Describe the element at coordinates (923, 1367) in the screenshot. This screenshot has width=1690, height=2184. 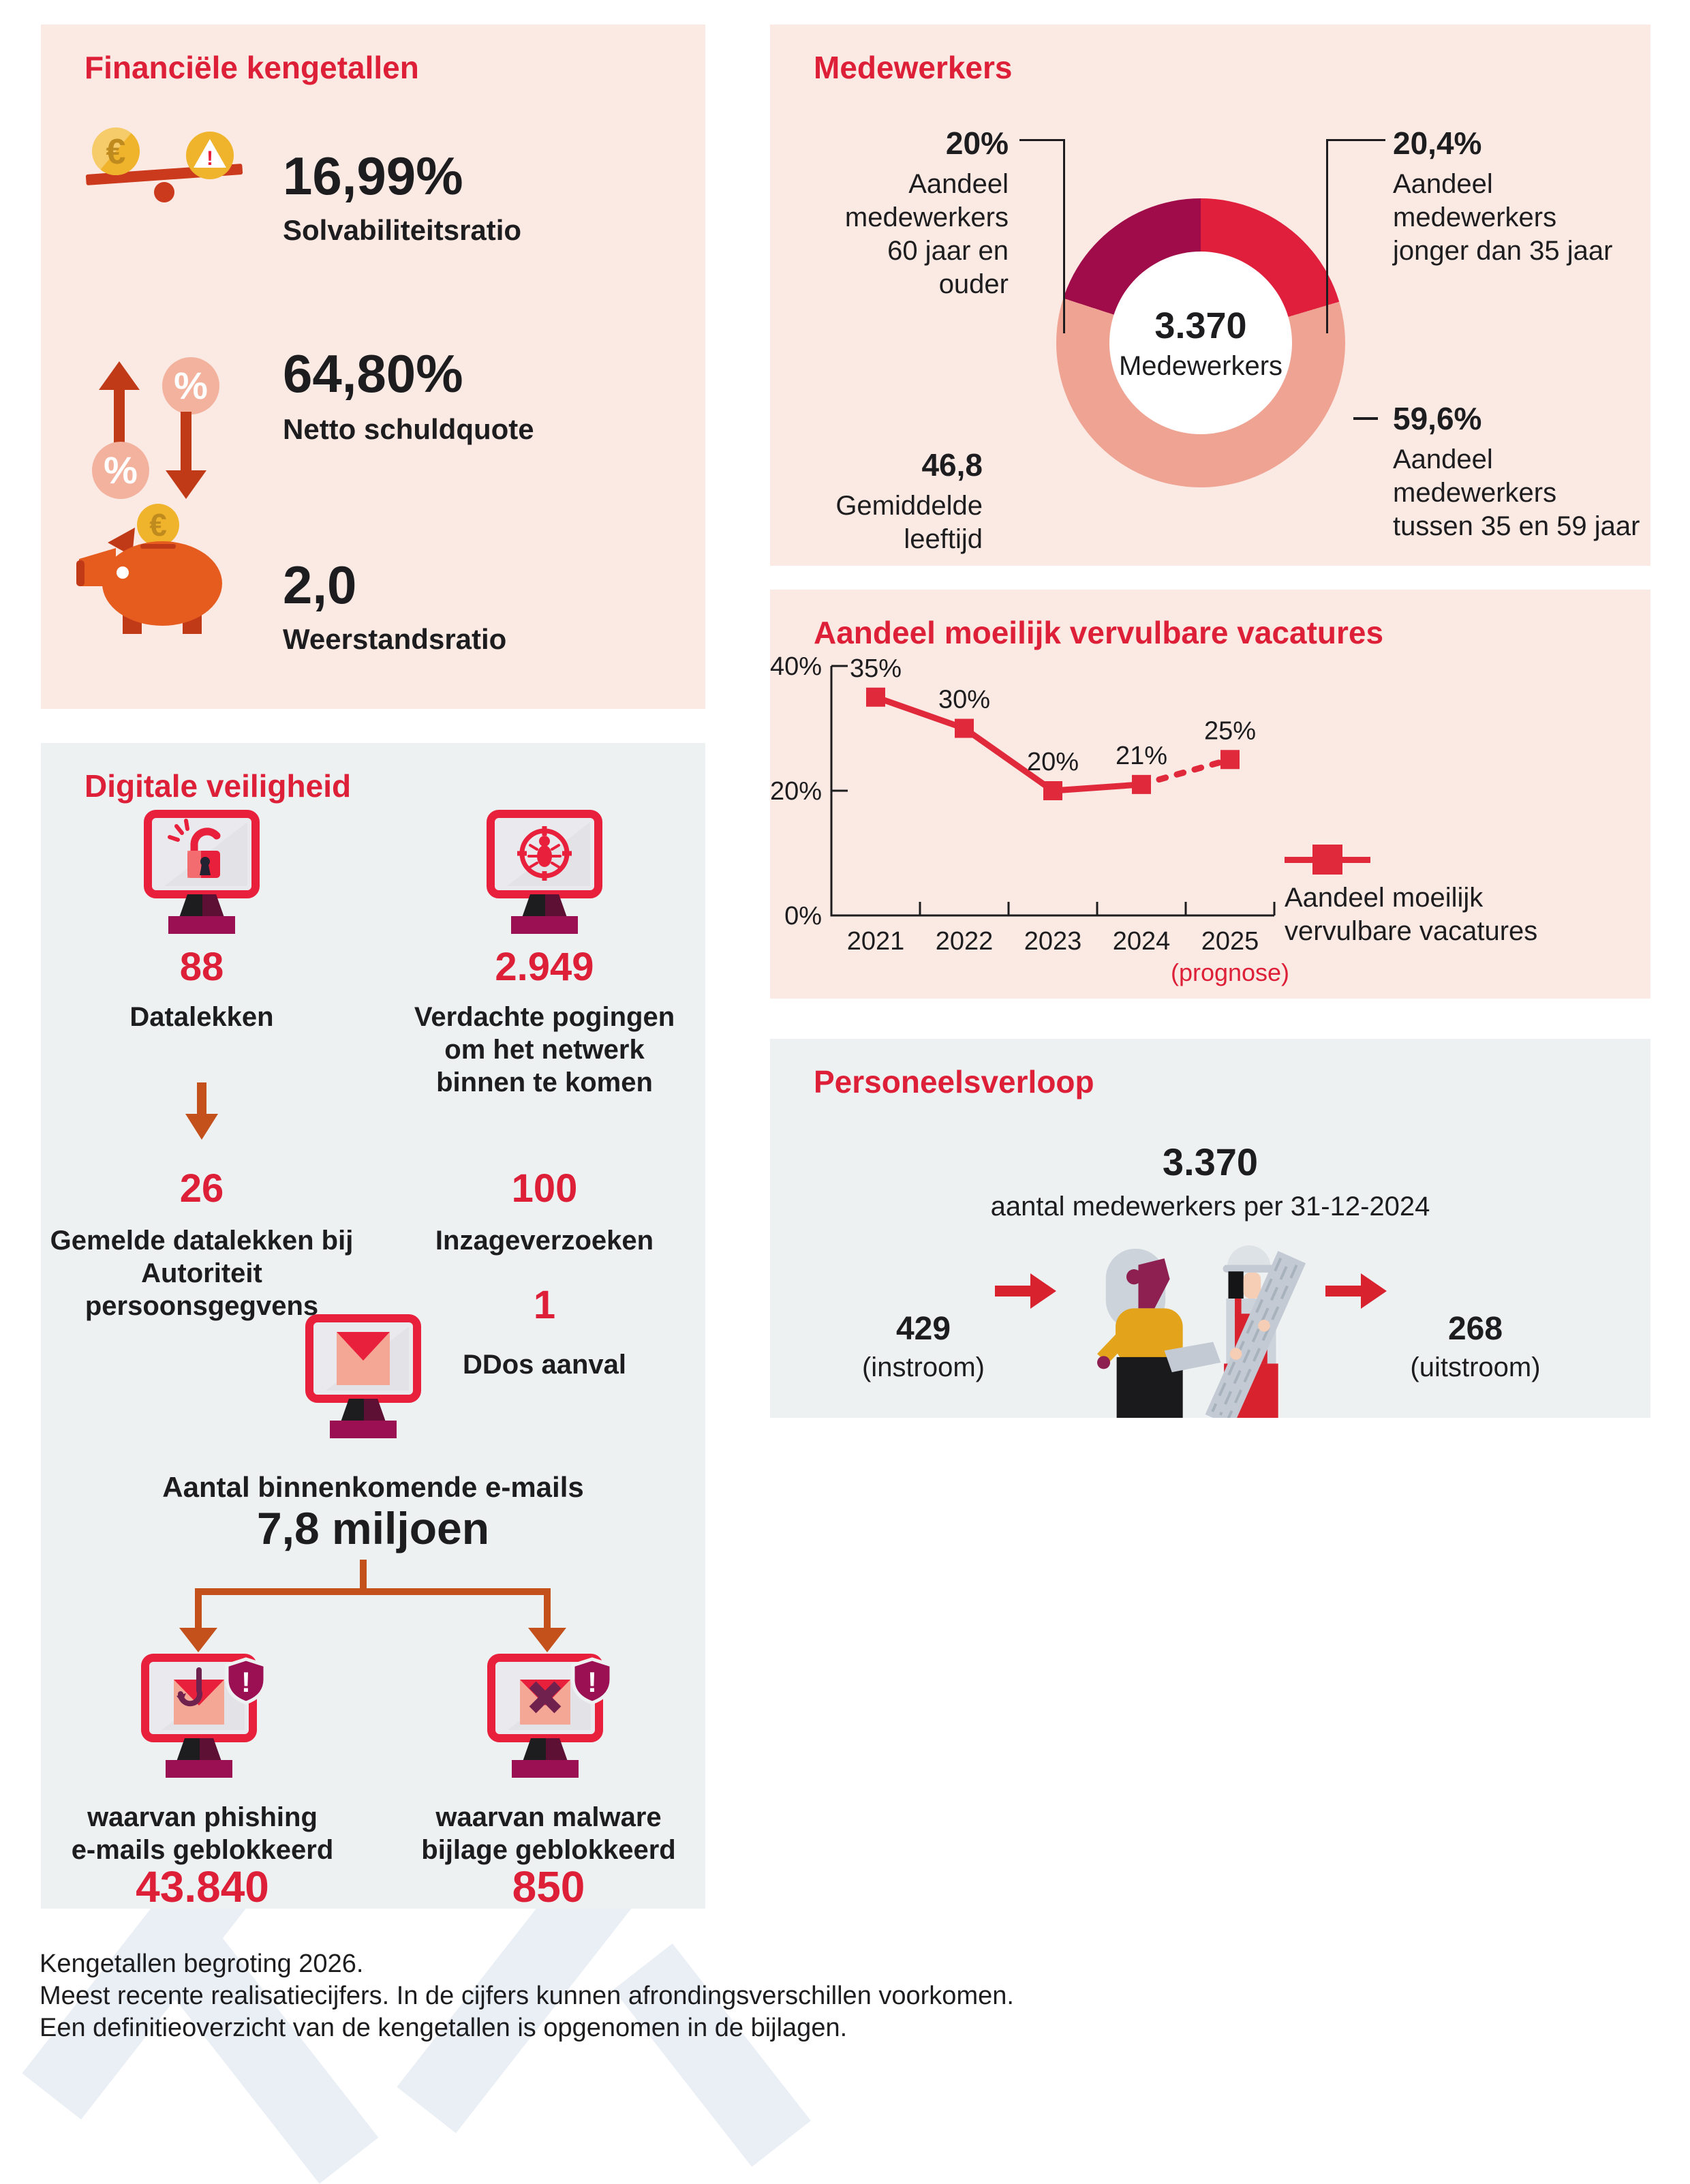
I see `instroom-label: (instroom)` at that location.